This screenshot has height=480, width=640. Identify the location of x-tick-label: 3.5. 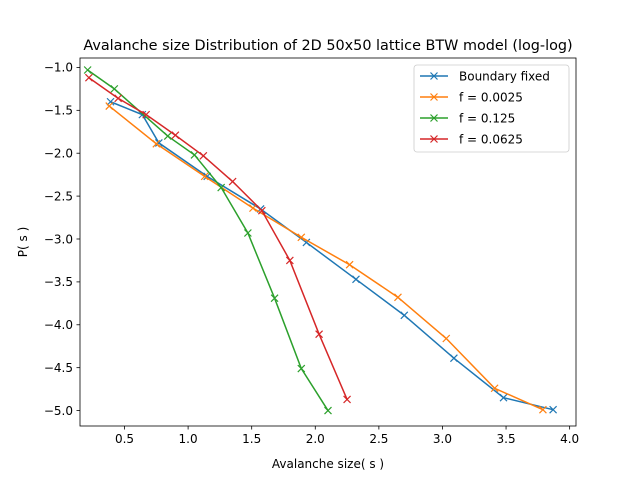
(506, 439).